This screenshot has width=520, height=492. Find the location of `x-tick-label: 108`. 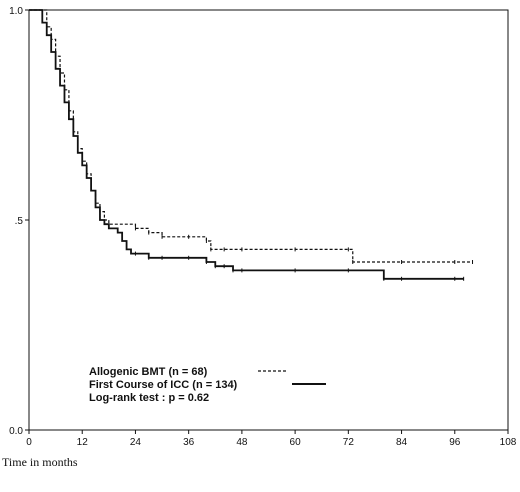

x-tick-label: 108 is located at coordinates (508, 442).